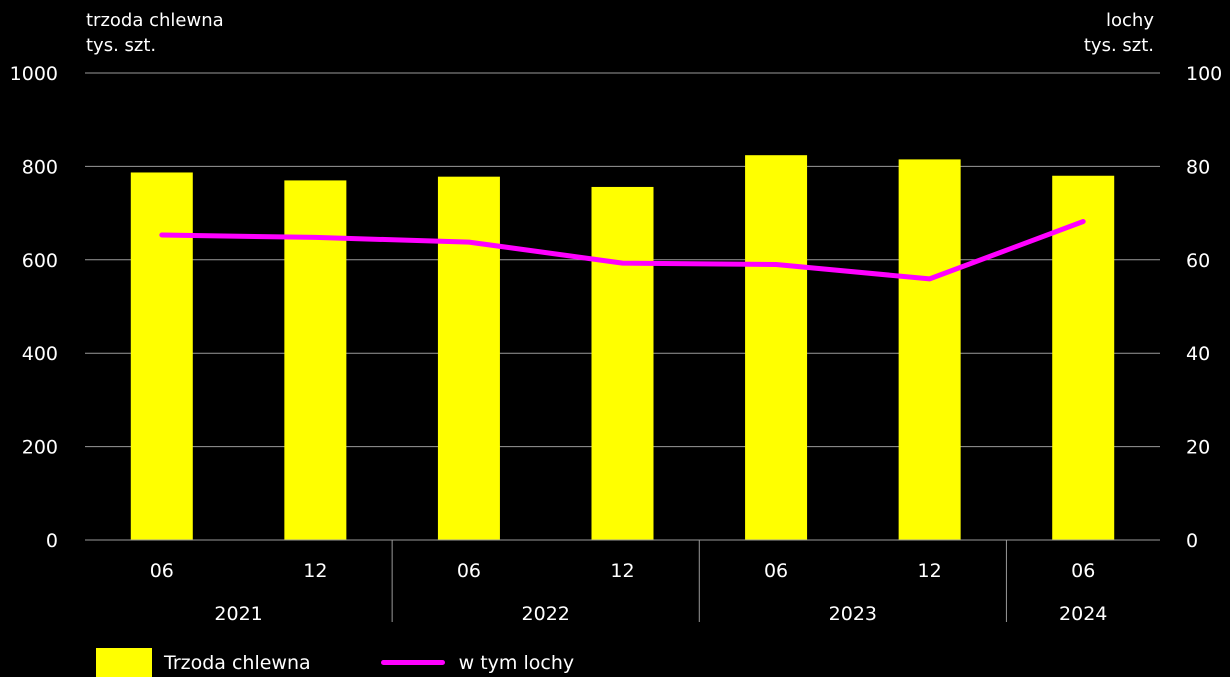 This screenshot has height=677, width=1230. Describe the element at coordinates (1198, 448) in the screenshot. I see `right-tick-label: 20` at that location.